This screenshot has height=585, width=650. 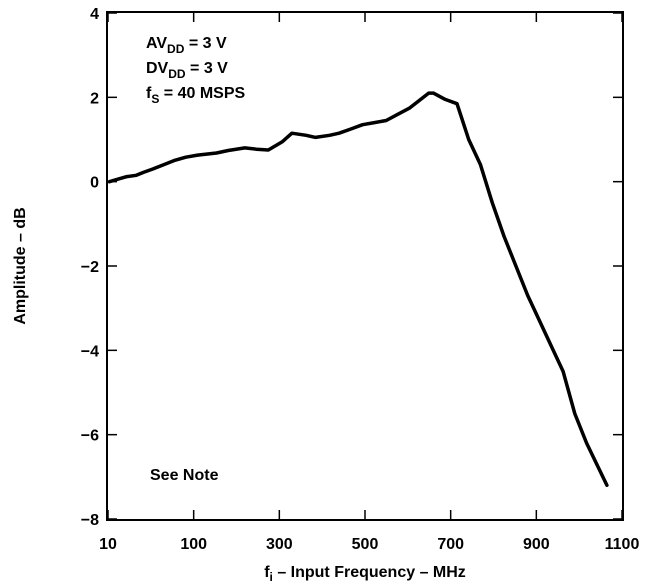 What do you see at coordinates (184, 475) in the screenshot?
I see `see-note-annotation: See Note` at bounding box center [184, 475].